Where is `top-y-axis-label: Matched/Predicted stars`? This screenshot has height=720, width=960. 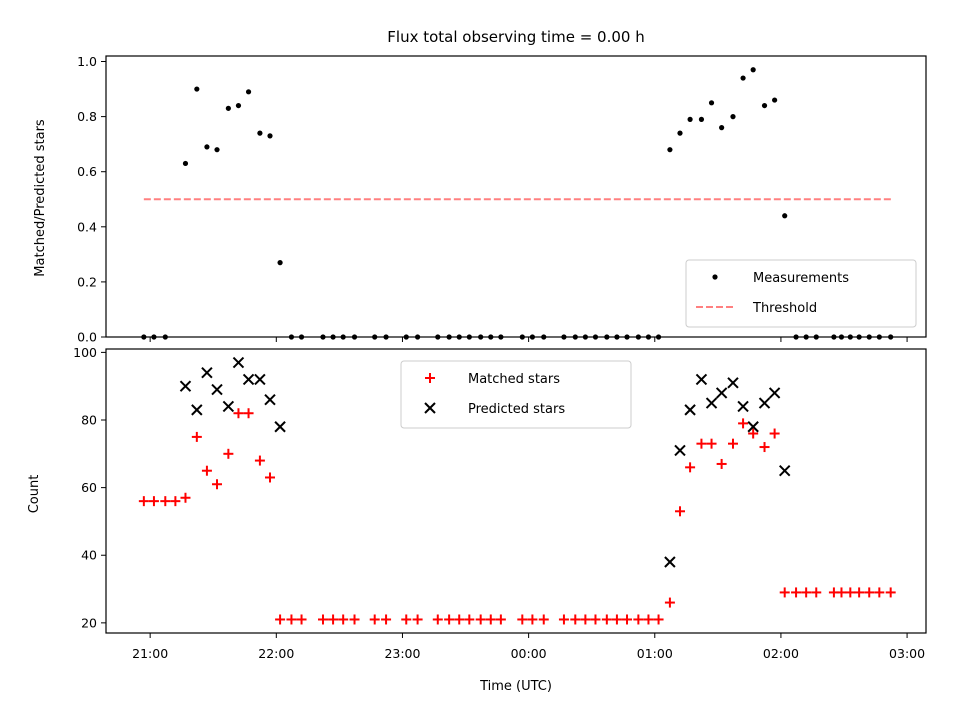 top-y-axis-label: Matched/Predicted stars is located at coordinates (40, 198).